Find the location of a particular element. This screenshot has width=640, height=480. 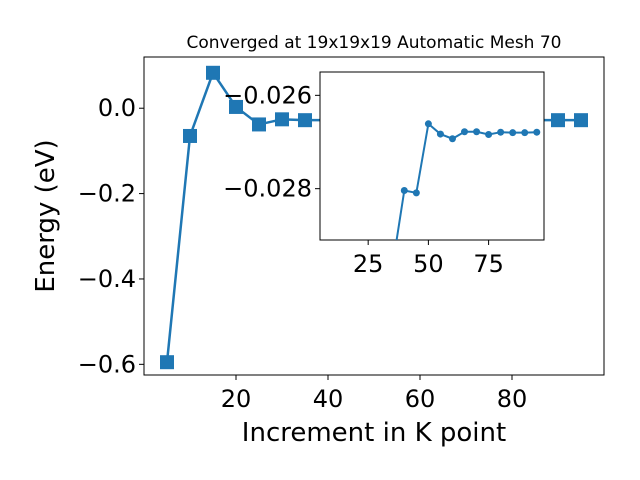

main-y-tick-label: 0.0 is located at coordinates (117, 108).